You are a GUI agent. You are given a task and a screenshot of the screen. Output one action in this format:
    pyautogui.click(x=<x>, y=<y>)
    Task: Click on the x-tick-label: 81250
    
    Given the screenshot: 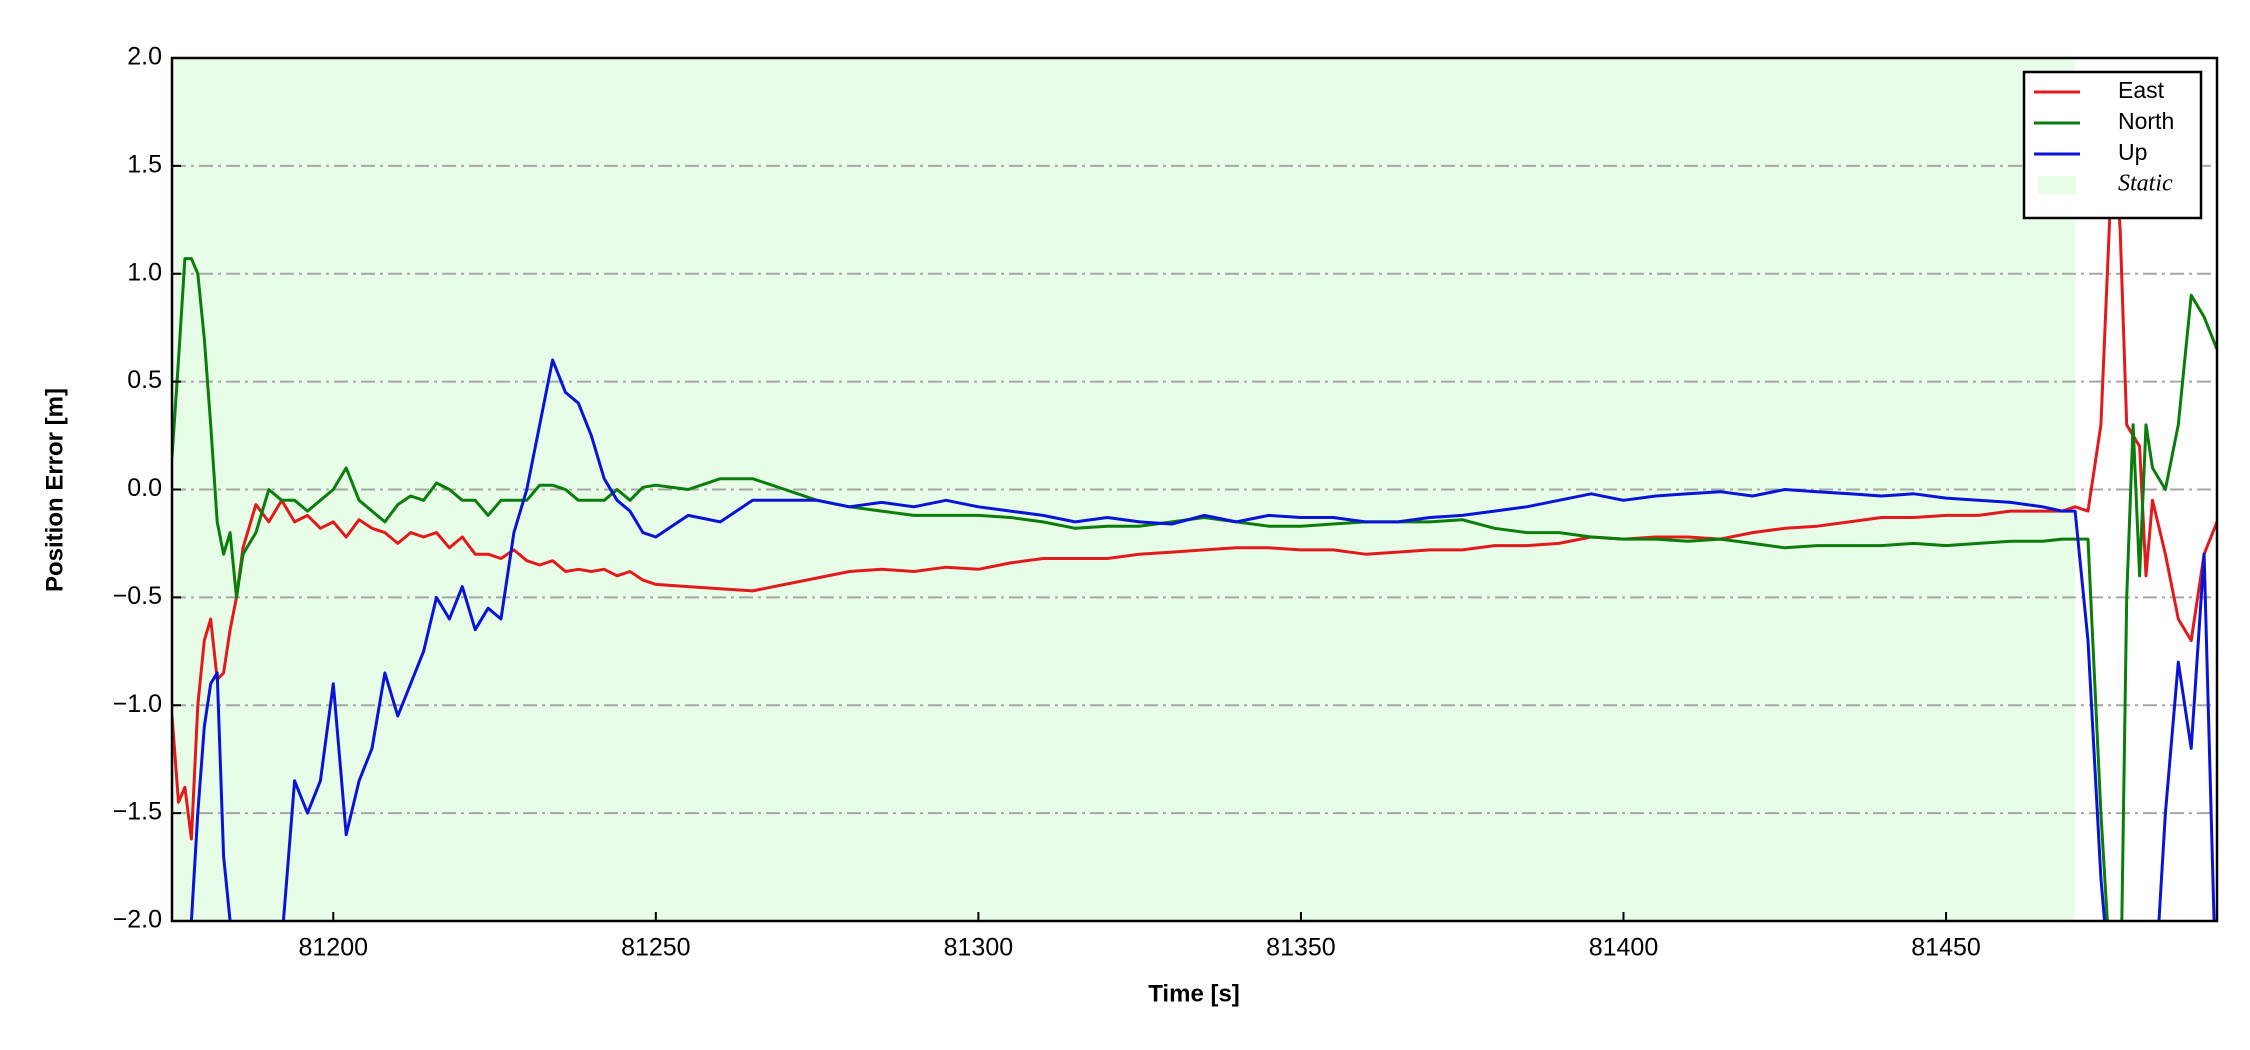 What is the action you would take?
    pyautogui.click(x=656, y=948)
    